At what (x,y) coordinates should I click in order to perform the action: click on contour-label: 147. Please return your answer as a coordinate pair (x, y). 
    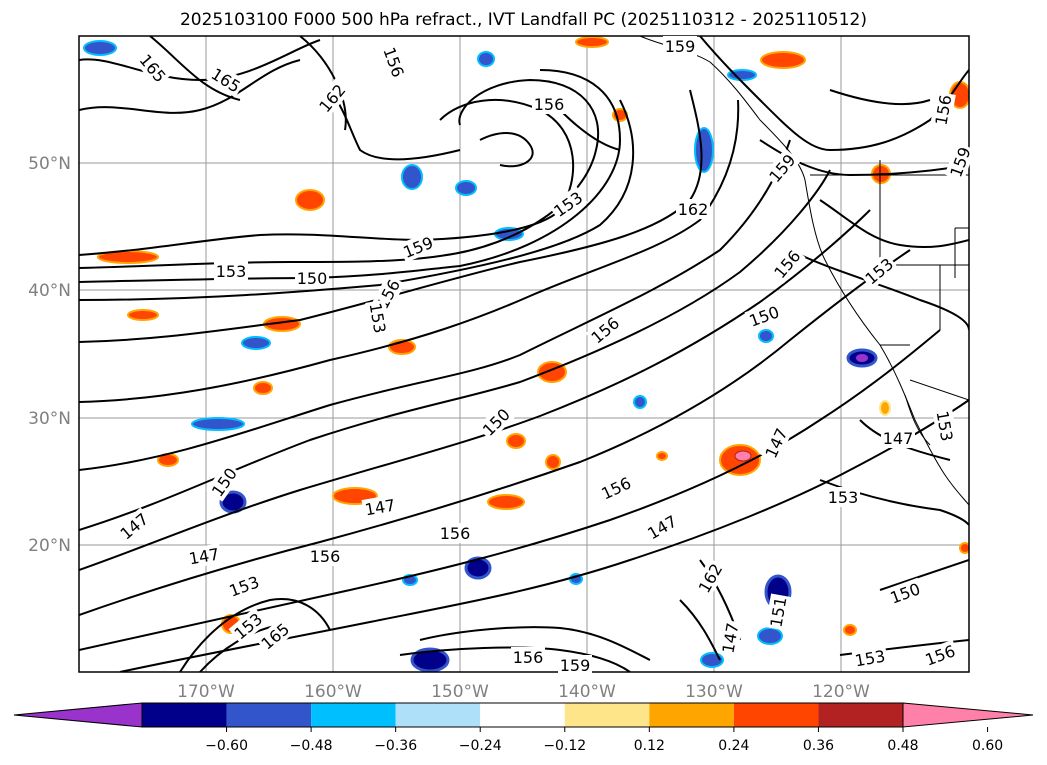
    Looking at the image, I should click on (898, 438).